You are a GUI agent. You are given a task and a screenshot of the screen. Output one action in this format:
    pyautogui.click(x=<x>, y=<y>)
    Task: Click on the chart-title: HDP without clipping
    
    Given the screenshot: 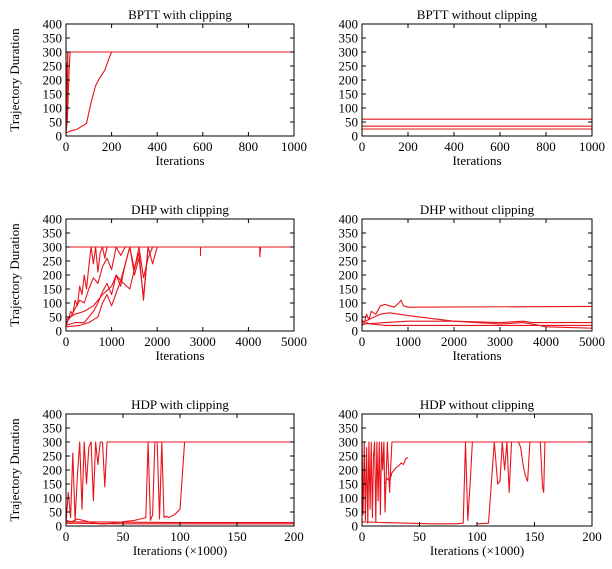 What is the action you would take?
    pyautogui.click(x=477, y=404)
    